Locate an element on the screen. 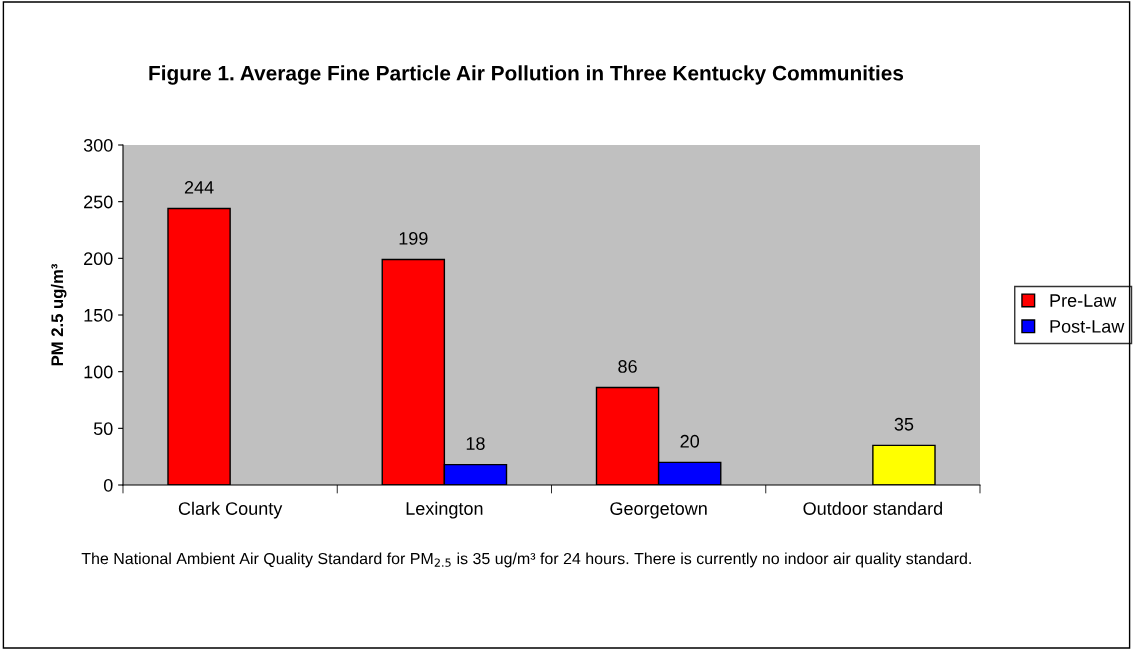  y-tick-label: 300 is located at coordinates (98, 145).